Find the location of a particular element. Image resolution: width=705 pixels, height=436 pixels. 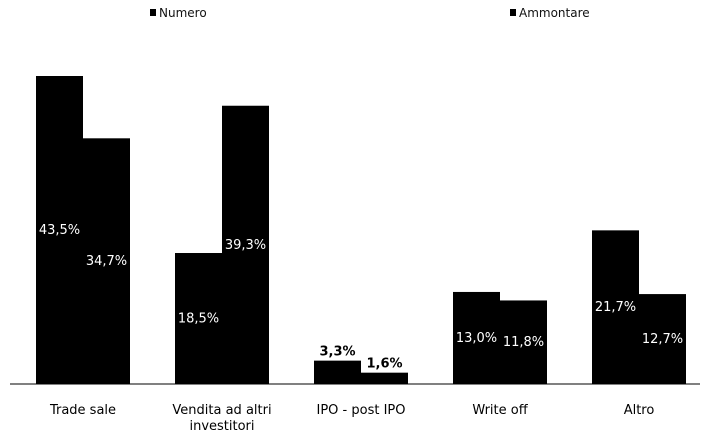

data-label-4-0: 21,7% is located at coordinates (615, 307).